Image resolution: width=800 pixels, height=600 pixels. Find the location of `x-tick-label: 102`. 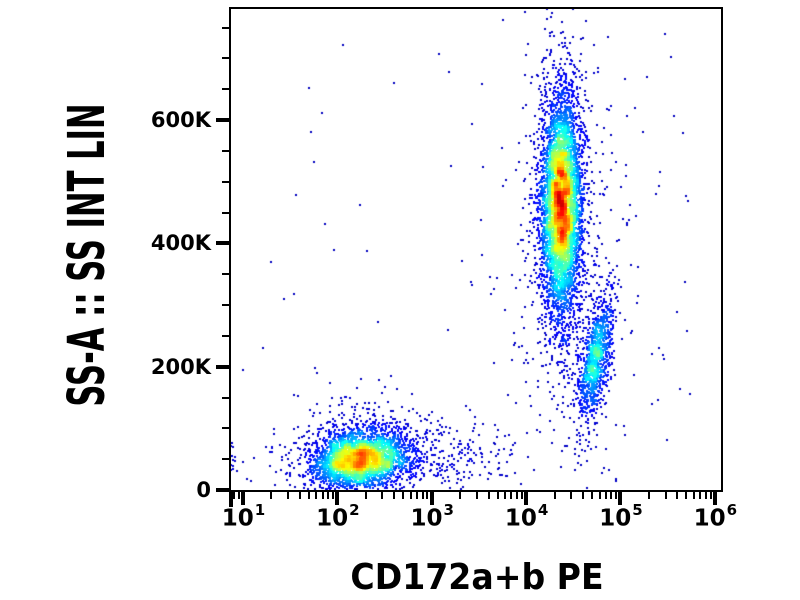

x-tick-label: 102 is located at coordinates (338, 516).